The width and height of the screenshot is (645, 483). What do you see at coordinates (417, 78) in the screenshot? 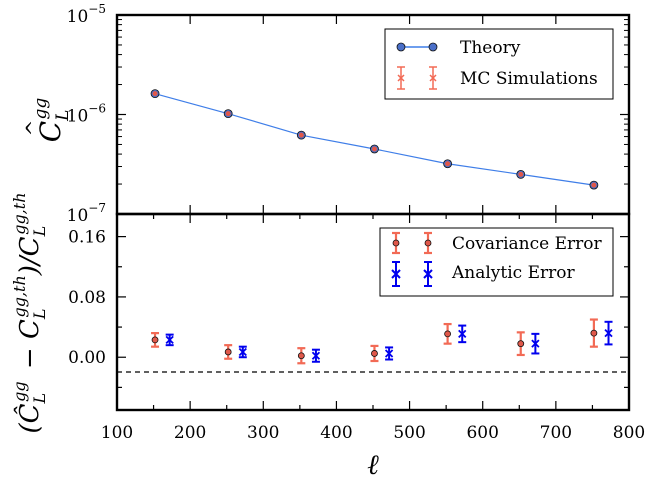
I see `legend-mc-marker` at bounding box center [417, 78].